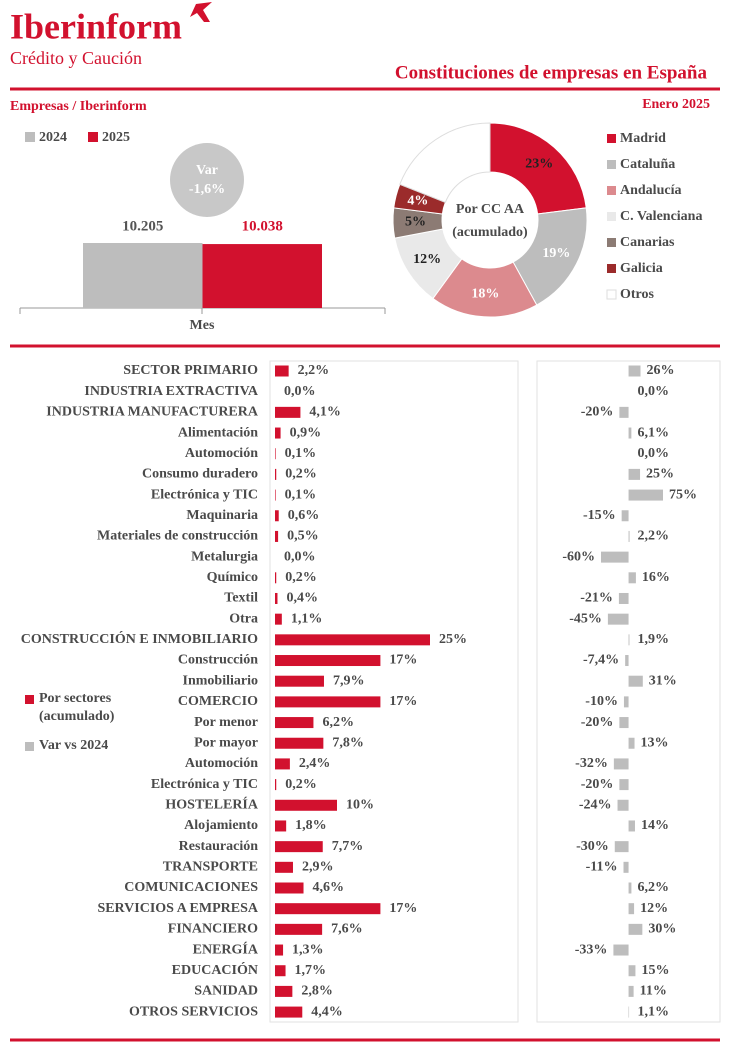  What do you see at coordinates (262, 226) in the screenshot?
I see `value-label: 10.038` at bounding box center [262, 226].